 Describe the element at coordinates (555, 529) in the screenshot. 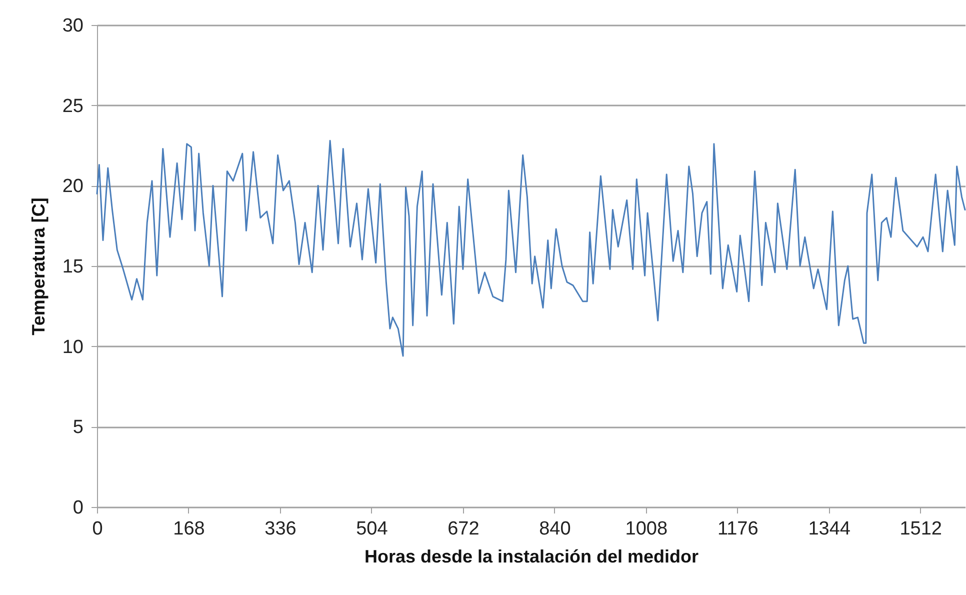

I see `x-tick-label: 840` at that location.